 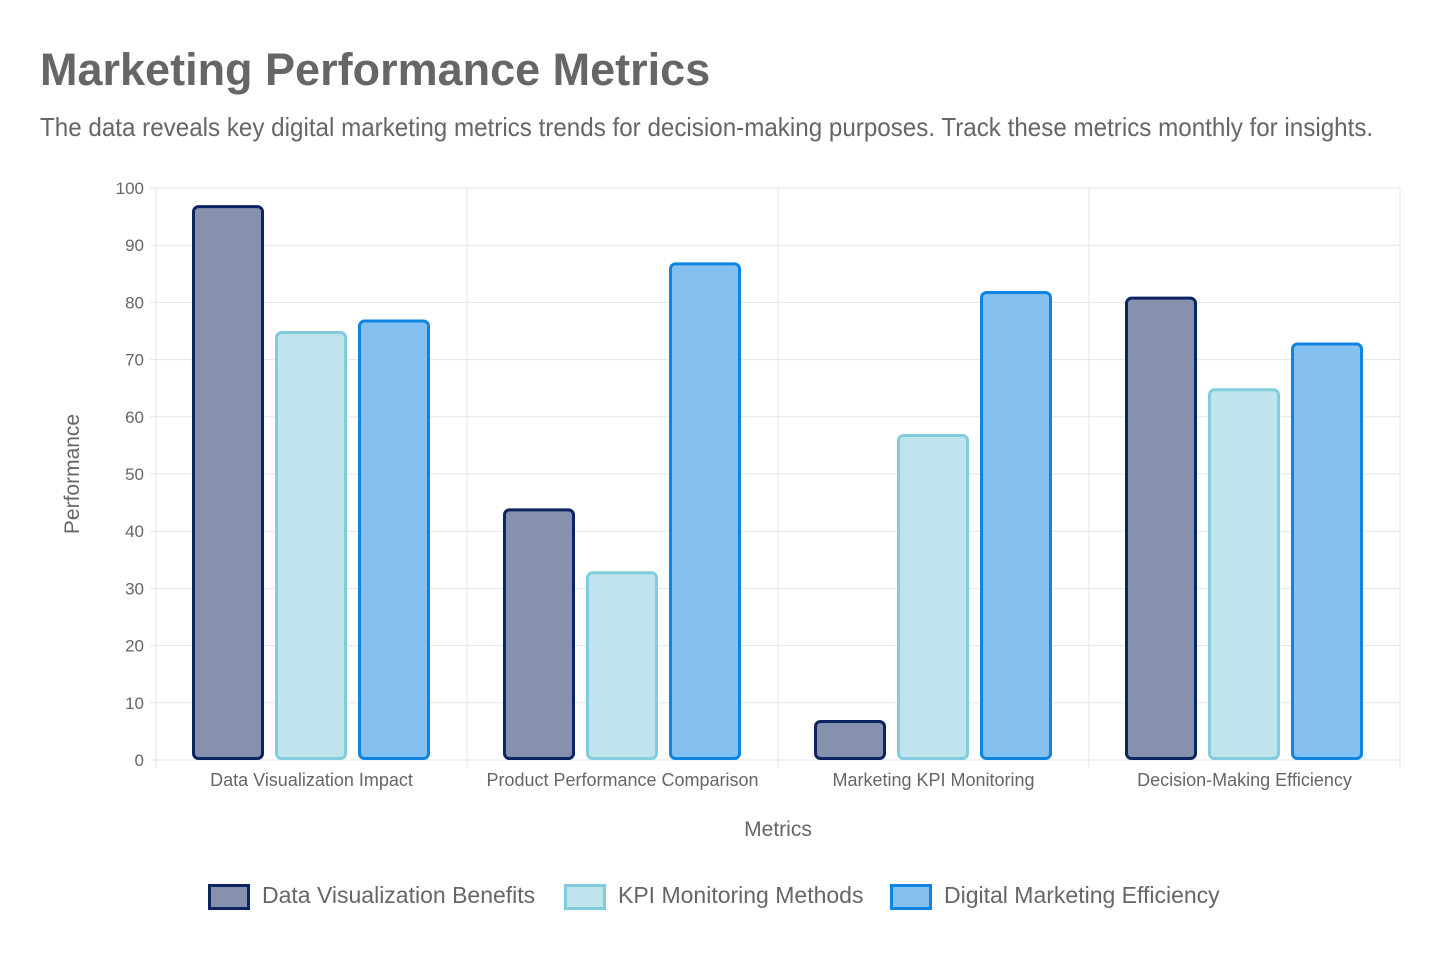 What do you see at coordinates (778, 829) in the screenshot?
I see `x-axis-title: Metrics` at bounding box center [778, 829].